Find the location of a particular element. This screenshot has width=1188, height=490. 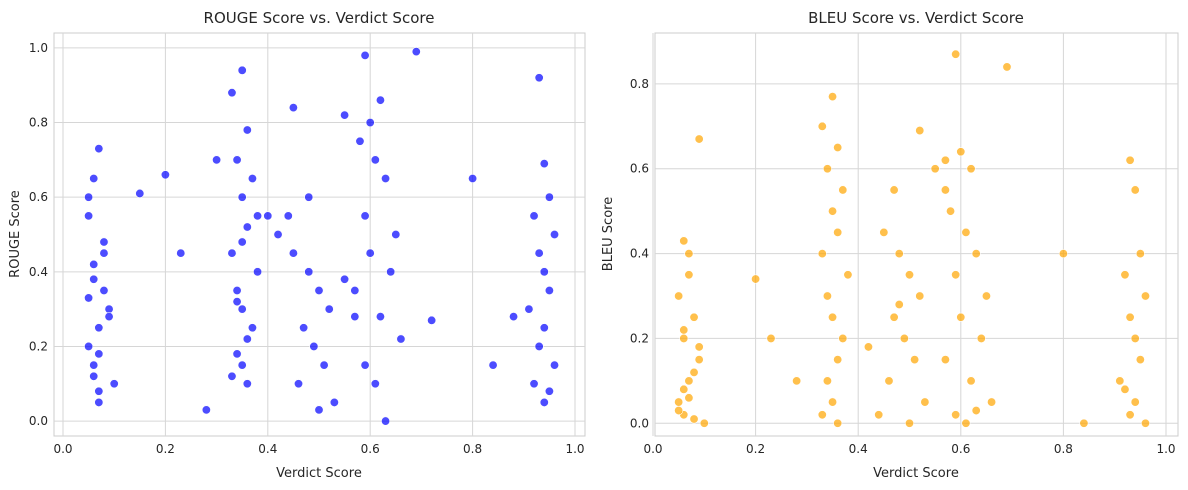

rouge-y-tick-label: 0.2 is located at coordinates (38, 346).